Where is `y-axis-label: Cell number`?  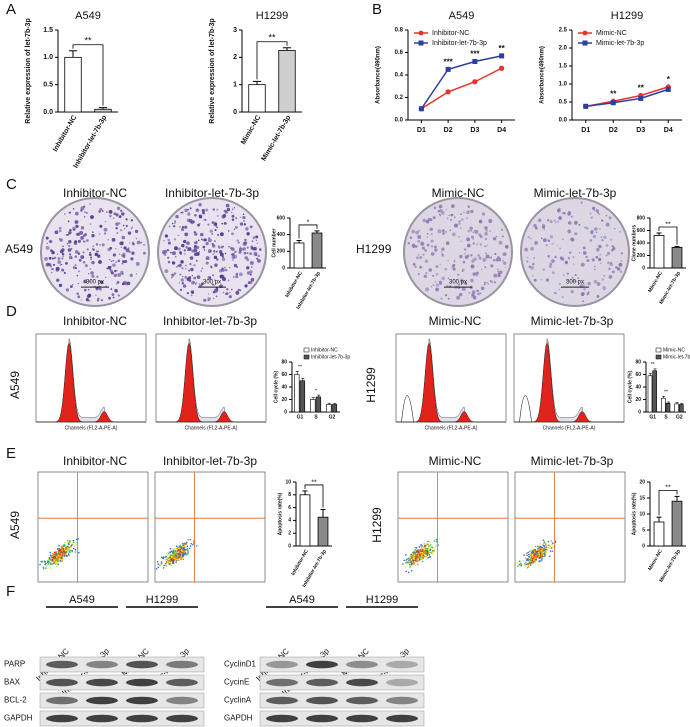 y-axis-label: Cell number is located at coordinates (274, 243).